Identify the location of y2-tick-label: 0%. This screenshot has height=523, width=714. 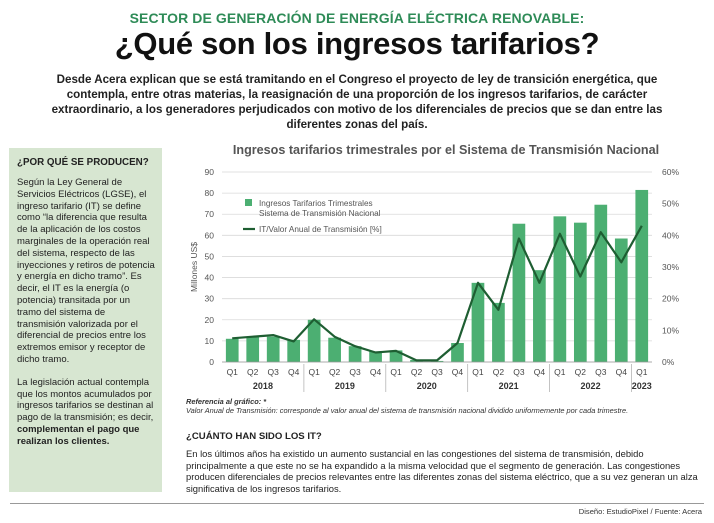
(668, 362).